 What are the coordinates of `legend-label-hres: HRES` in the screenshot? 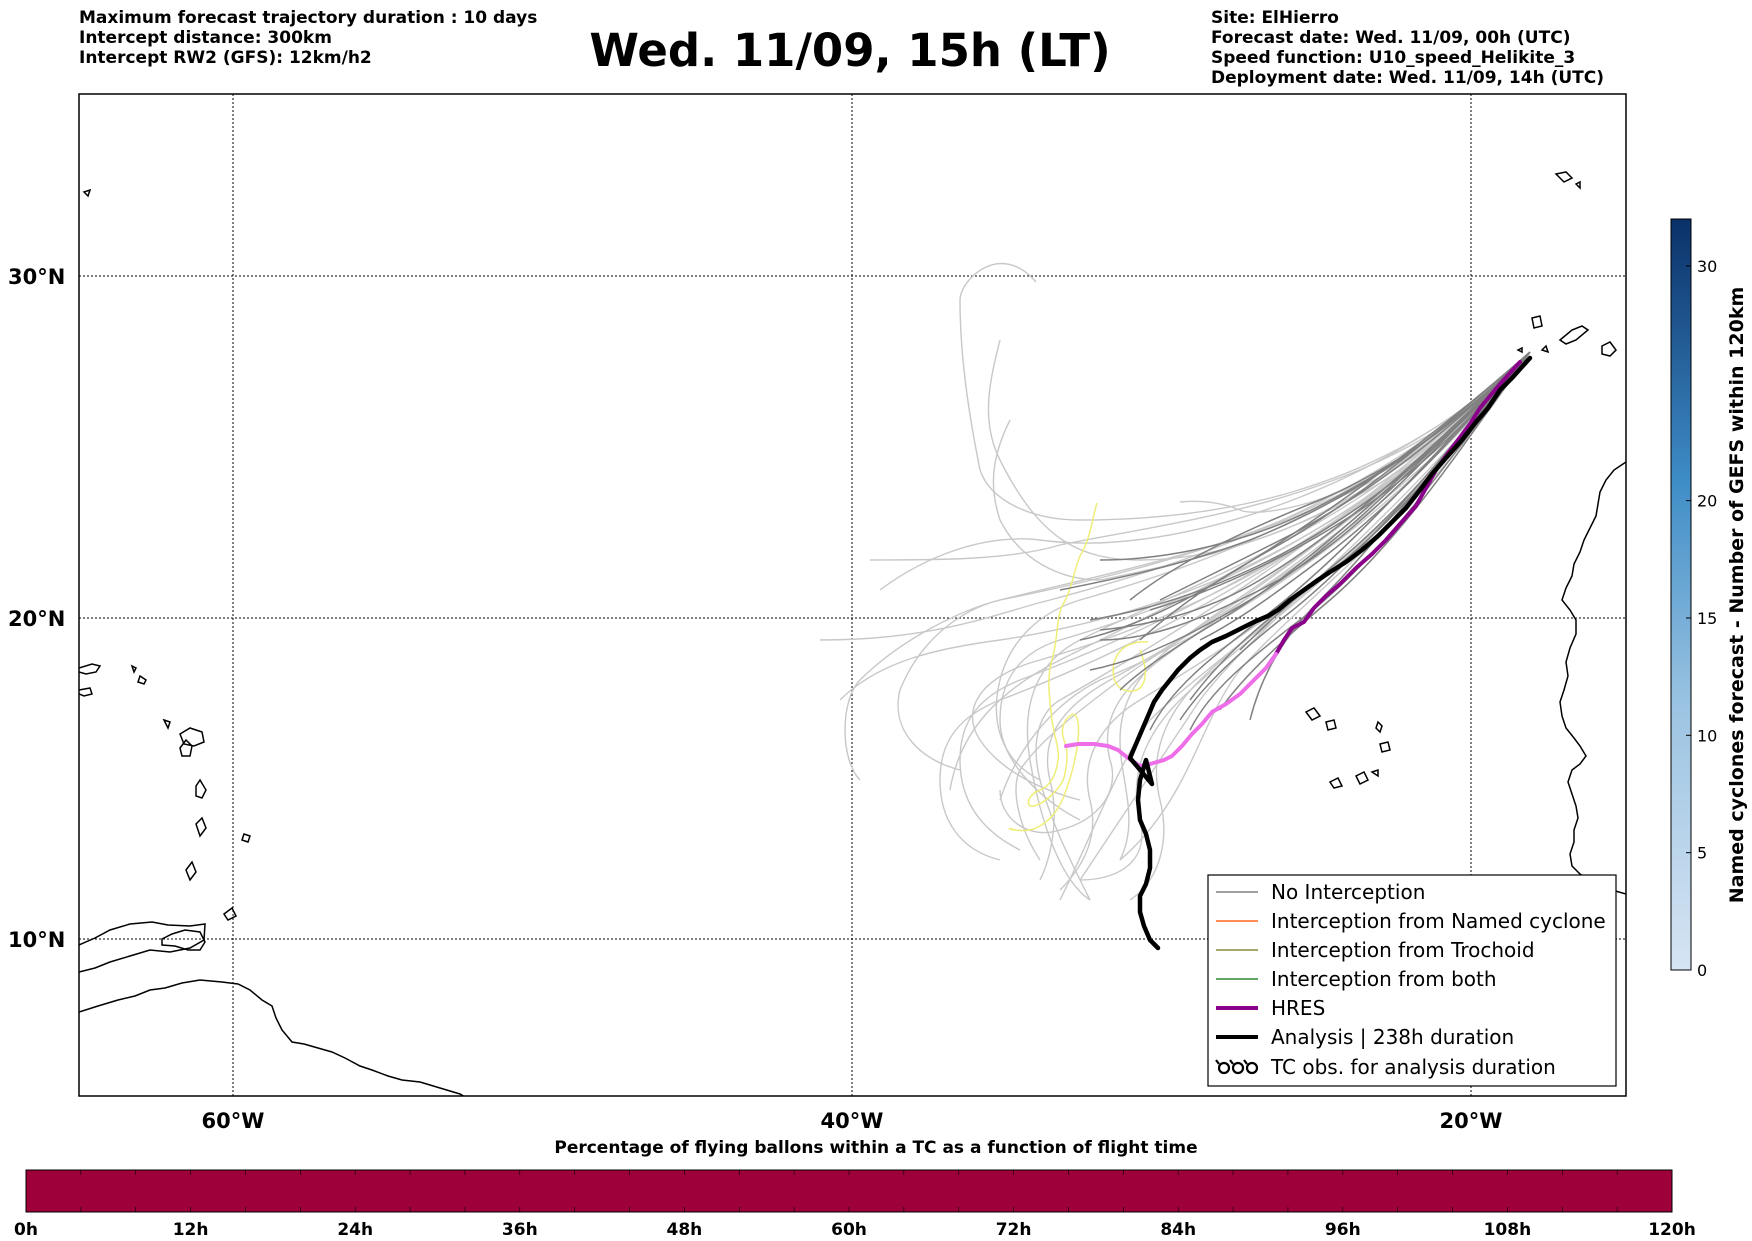 It's located at (1298, 1008).